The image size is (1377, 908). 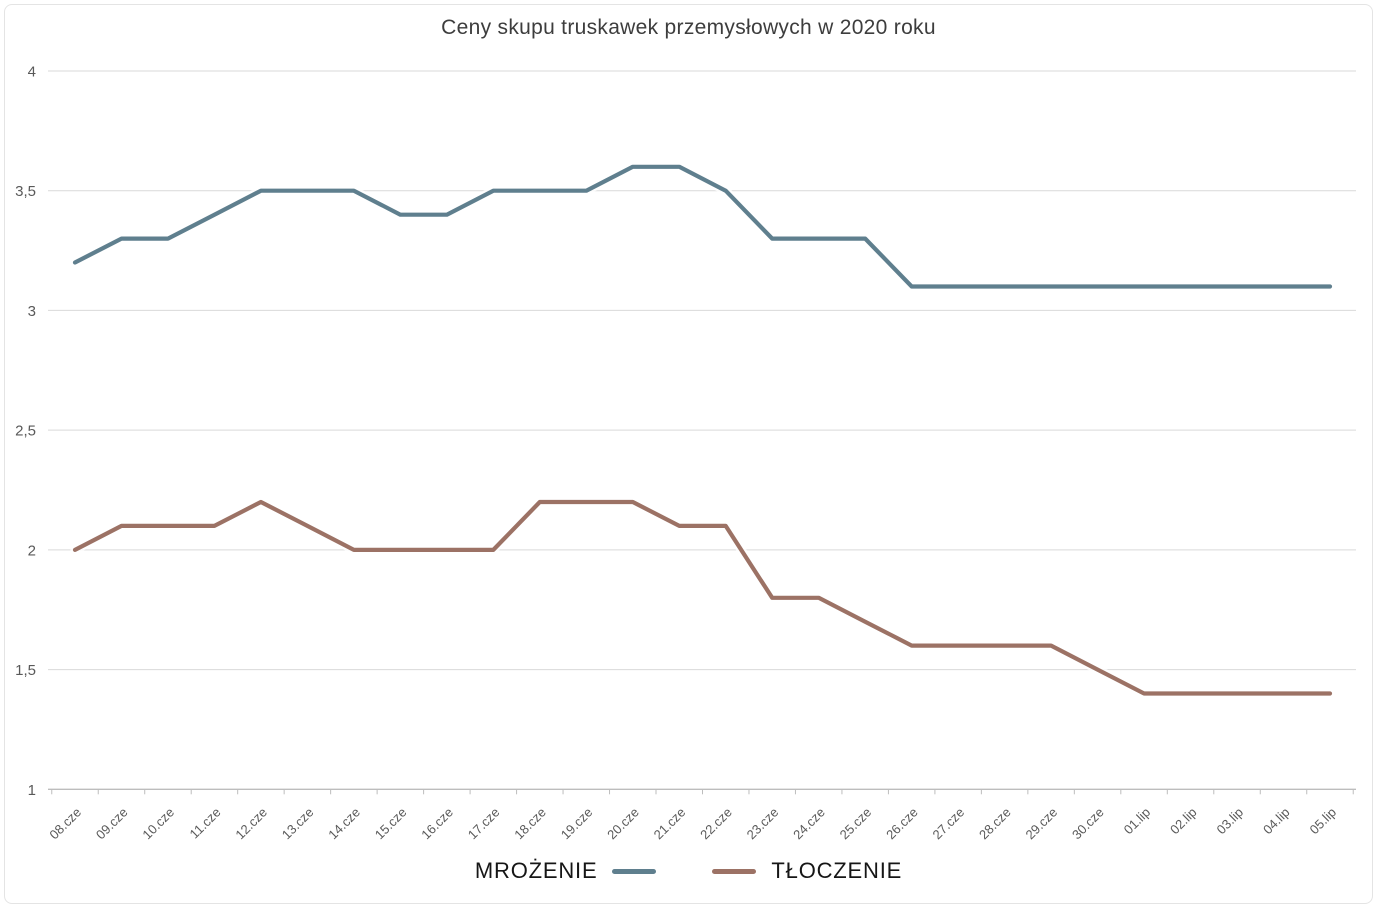 I want to click on legend-item-mrozenie: MROŻENIE, so click(x=566, y=871).